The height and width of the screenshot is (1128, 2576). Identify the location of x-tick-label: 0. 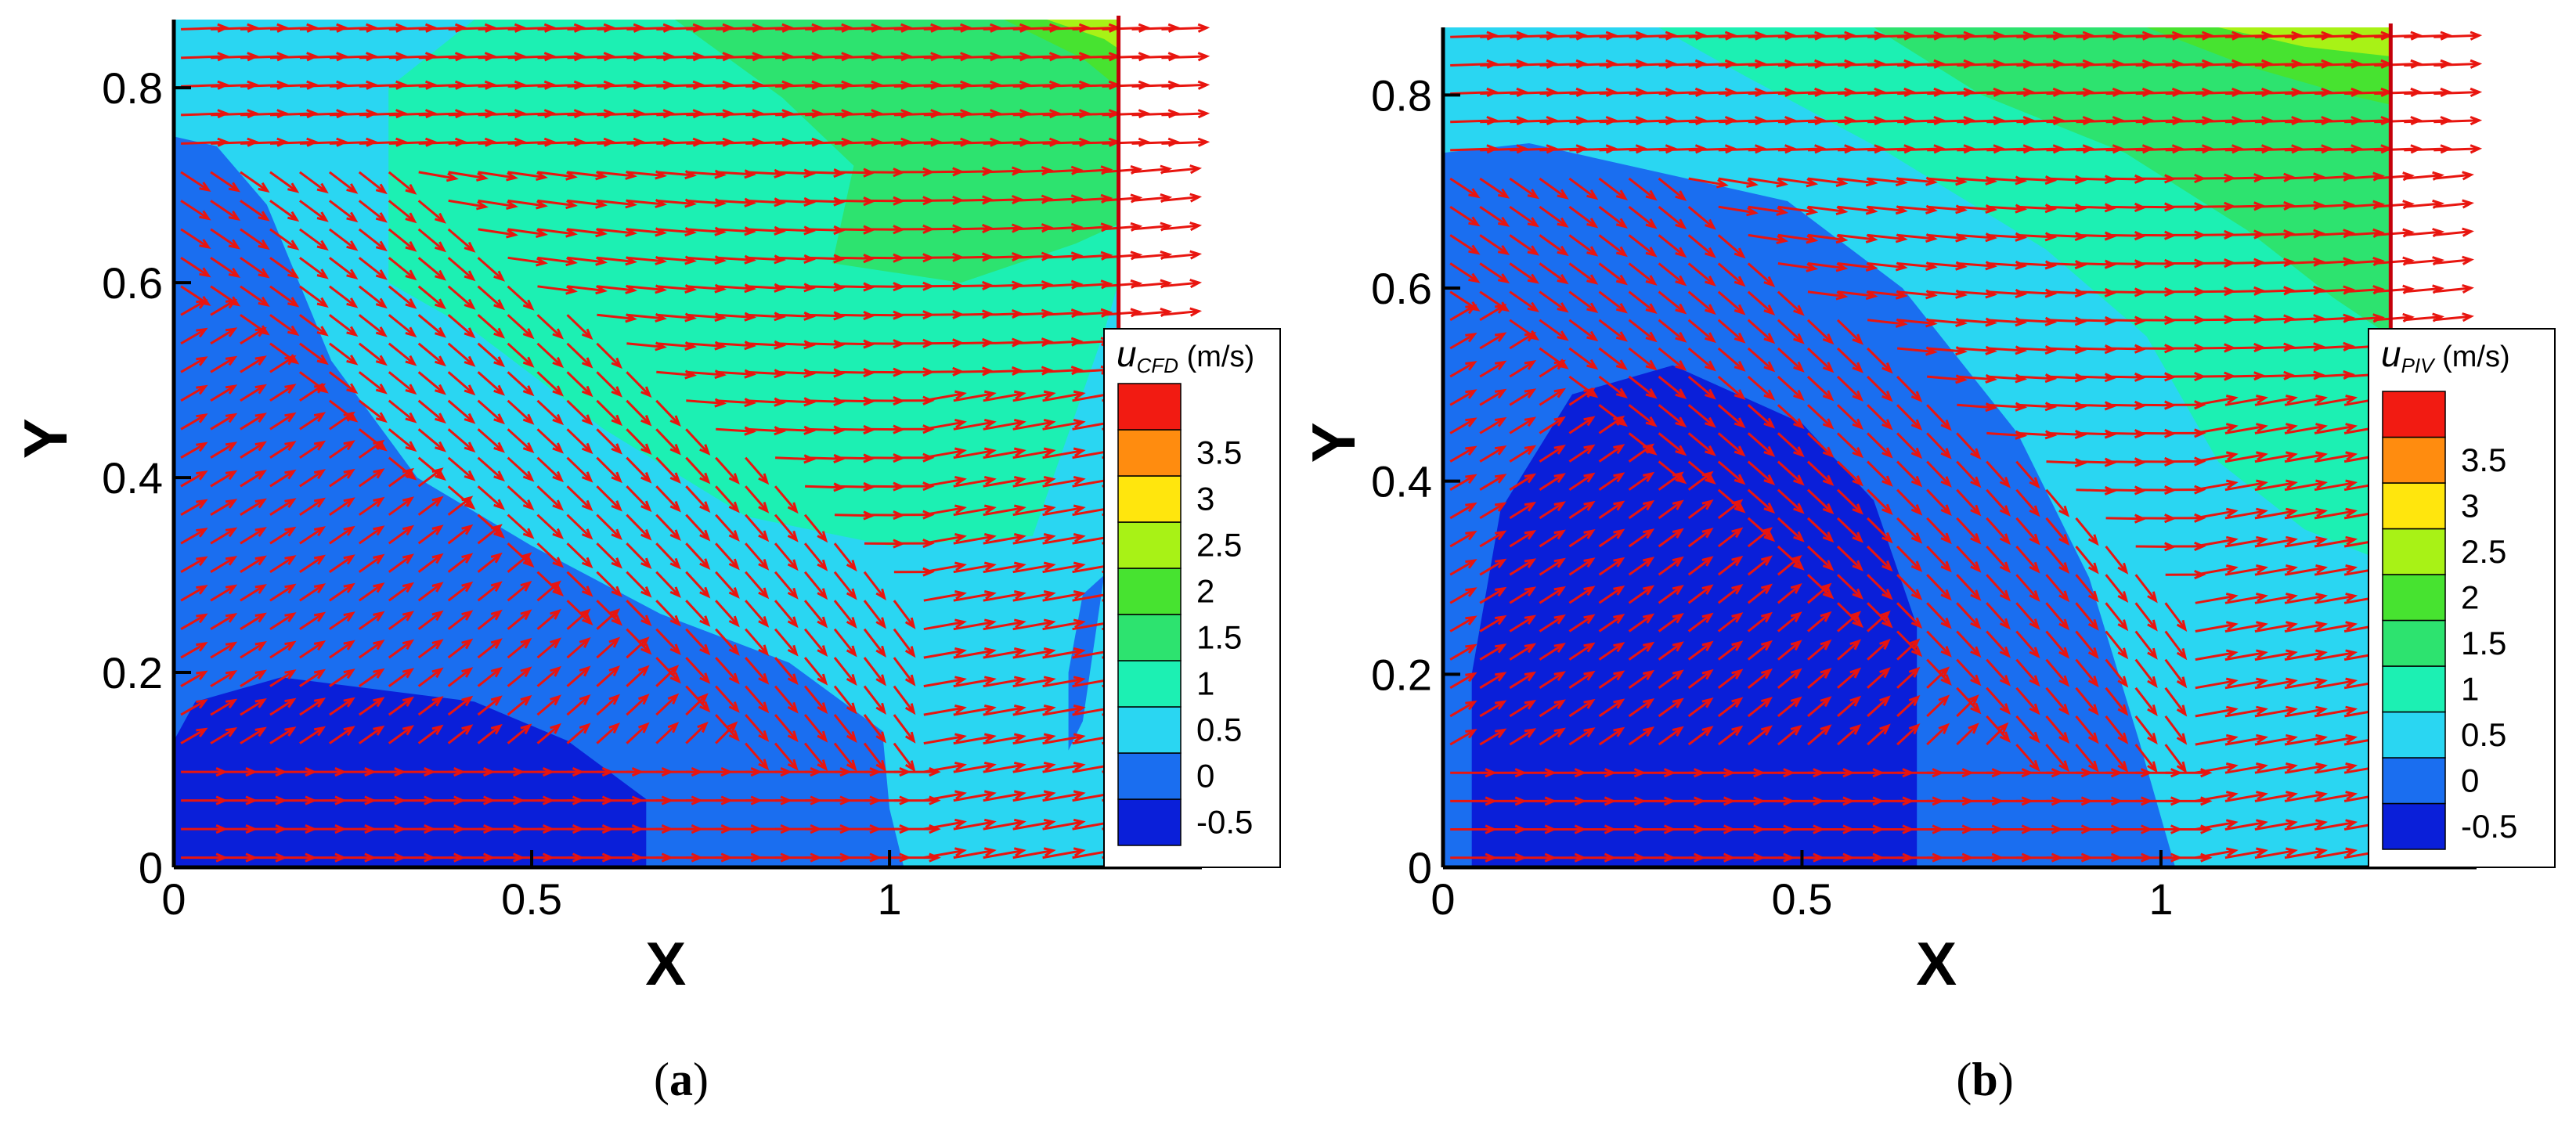
(173, 899).